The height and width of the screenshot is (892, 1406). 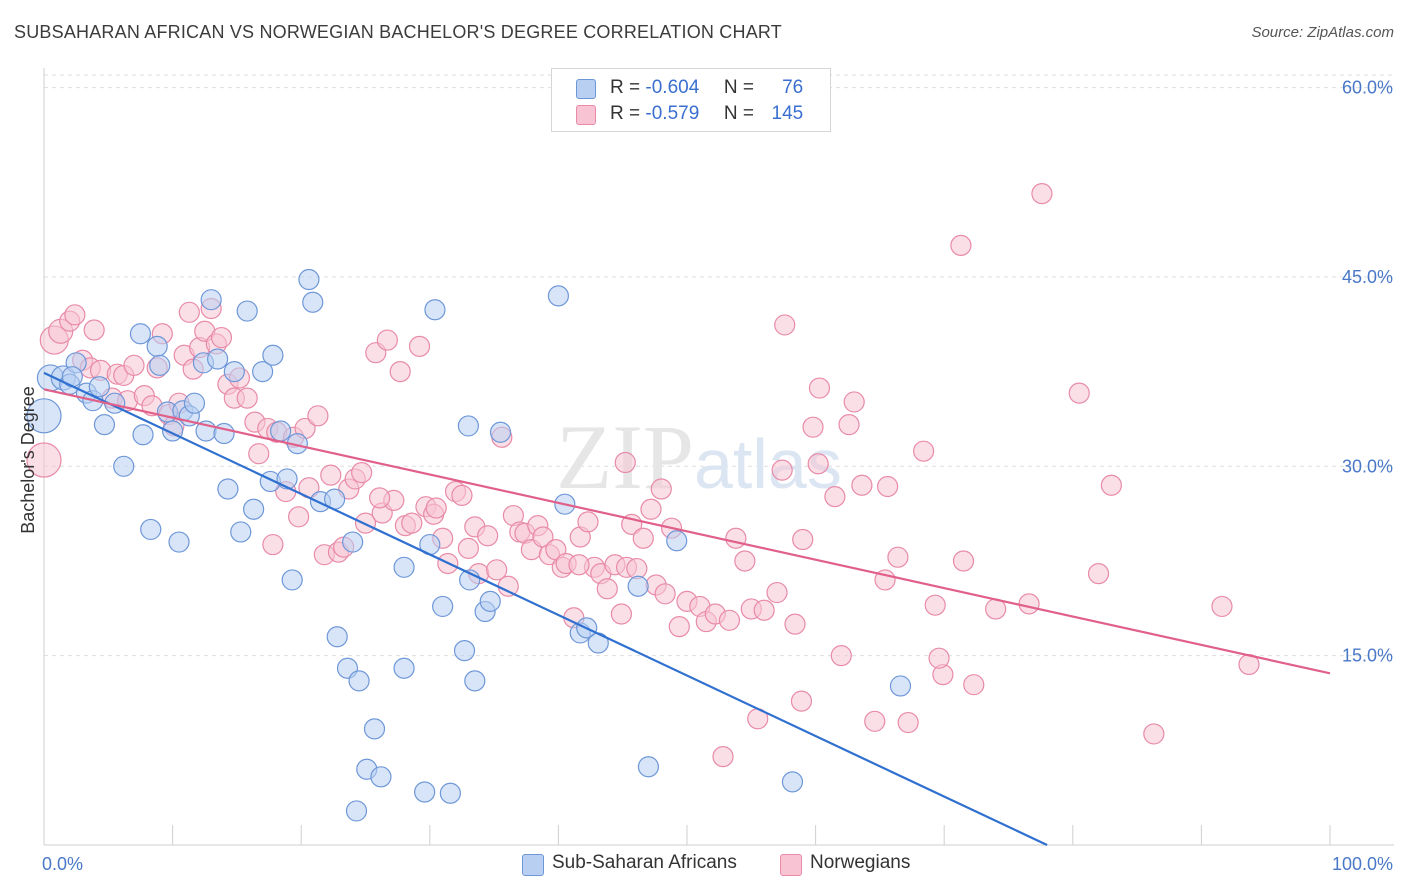 I want to click on legend-n-value: 145, so click(x=787, y=113).